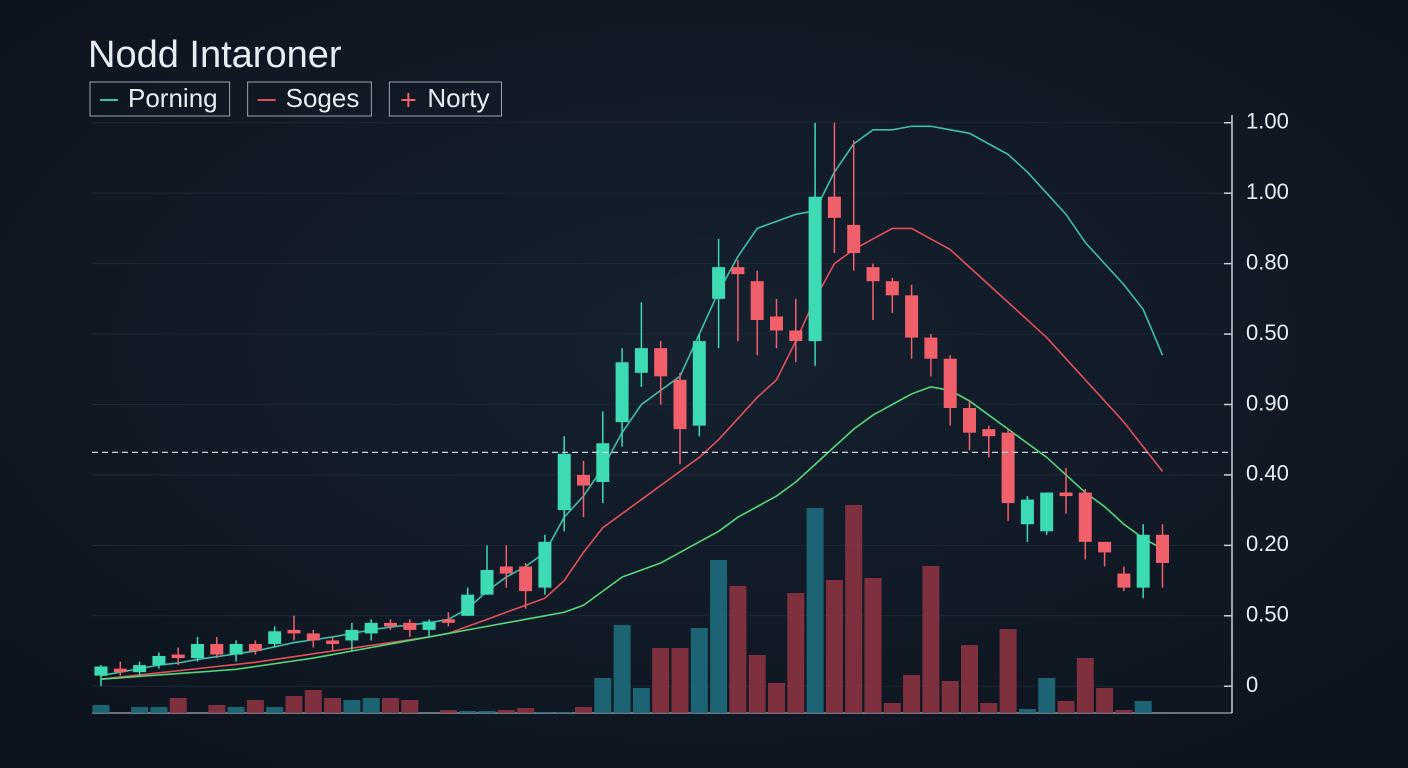  I want to click on y-tick-label: 0.20, so click(1267, 543).